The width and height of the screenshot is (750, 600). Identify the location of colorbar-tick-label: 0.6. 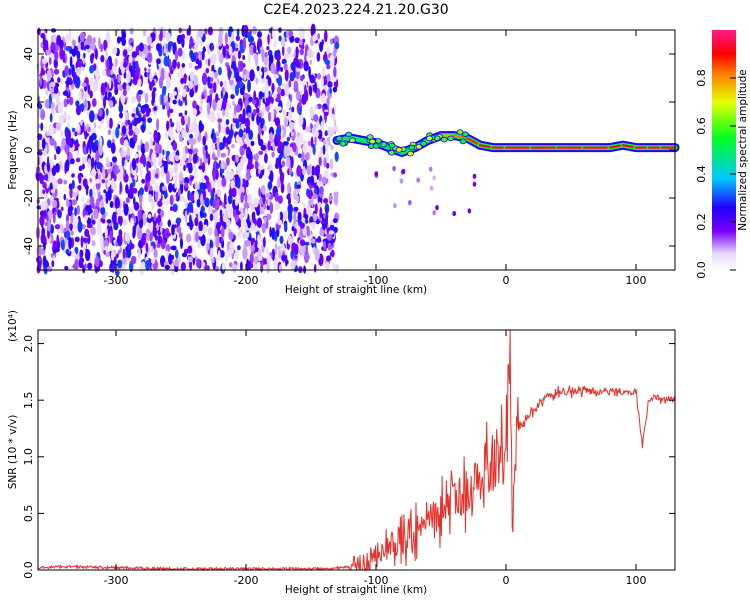
(701, 126).